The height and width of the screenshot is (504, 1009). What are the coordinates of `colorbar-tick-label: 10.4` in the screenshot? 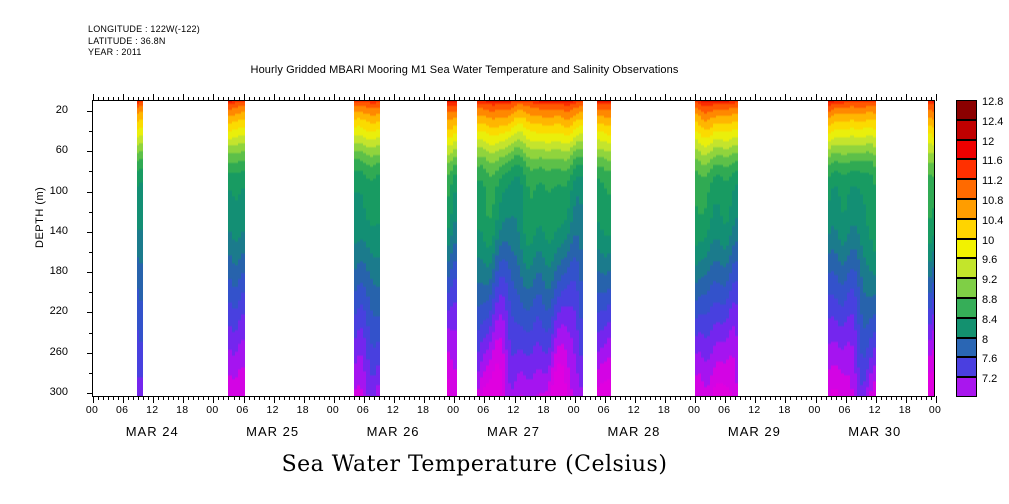 It's located at (993, 220).